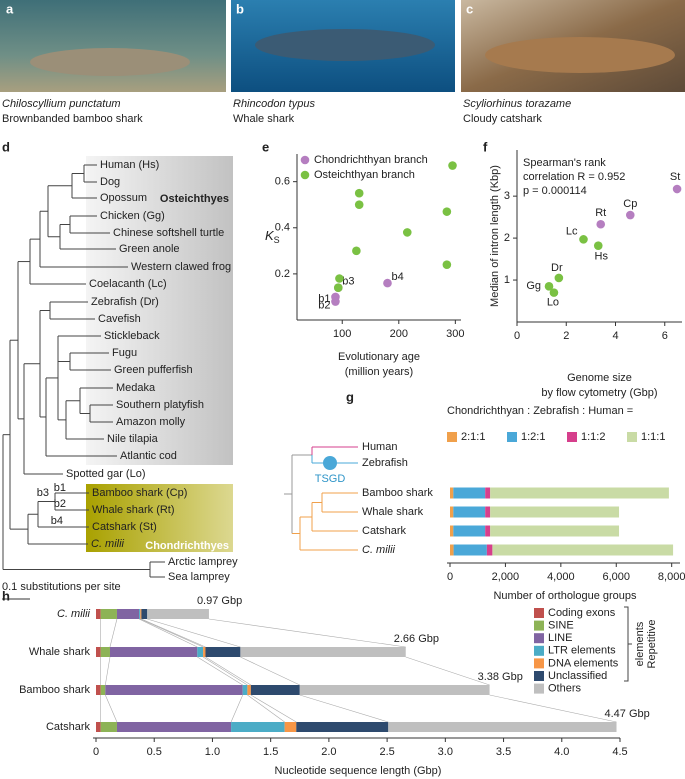 The height and width of the screenshot is (779, 685). I want to click on y-tick-label: 0.2, so click(282, 274).